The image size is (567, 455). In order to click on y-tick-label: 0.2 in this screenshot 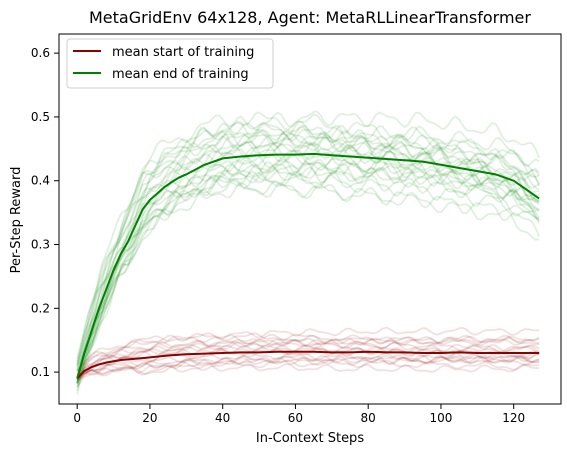, I will do `click(40, 308)`.